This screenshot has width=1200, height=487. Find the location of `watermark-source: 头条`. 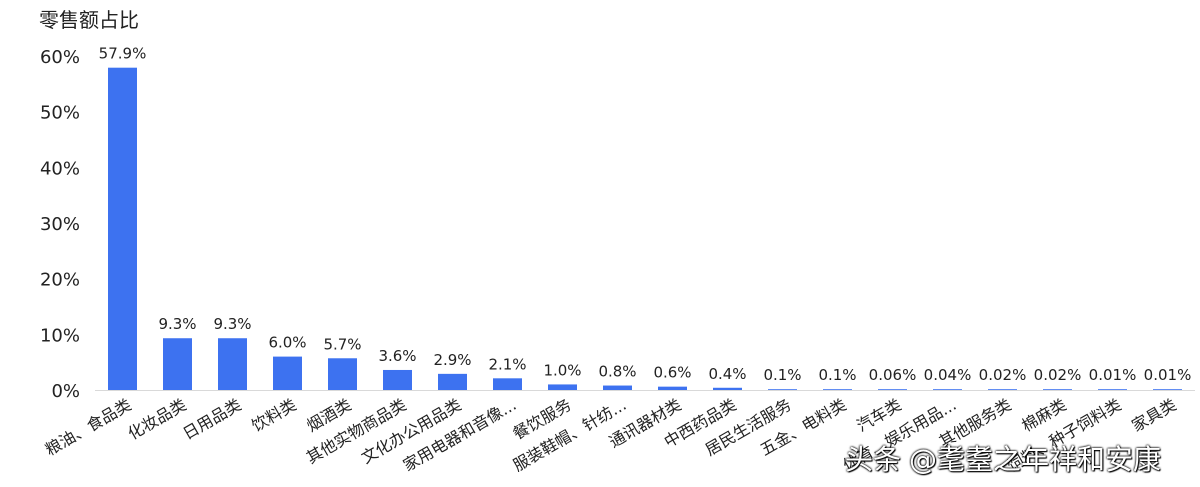

watermark-source: 头条 is located at coordinates (873, 459).